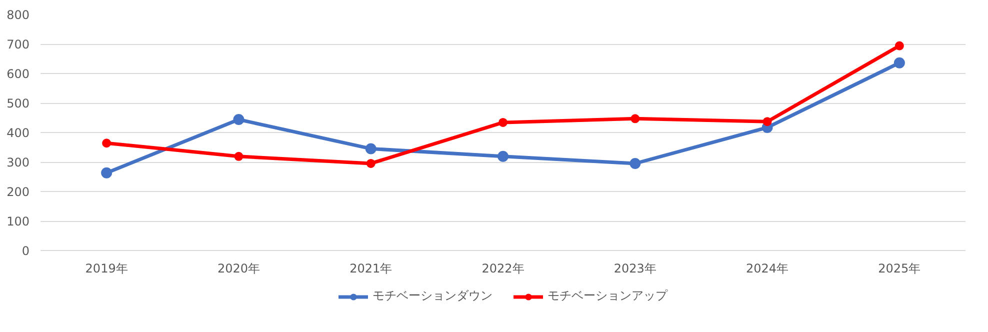 Image resolution: width=988 pixels, height=332 pixels. Describe the element at coordinates (503, 269) in the screenshot. I see `x-tick-label: 2022年` at that location.